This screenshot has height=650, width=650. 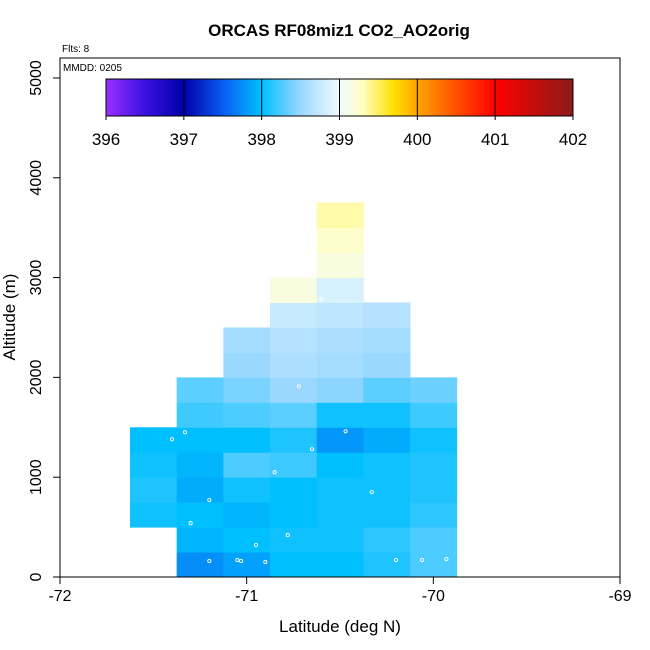 What do you see at coordinates (339, 139) in the screenshot?
I see `colorbar-tick-label: 399` at bounding box center [339, 139].